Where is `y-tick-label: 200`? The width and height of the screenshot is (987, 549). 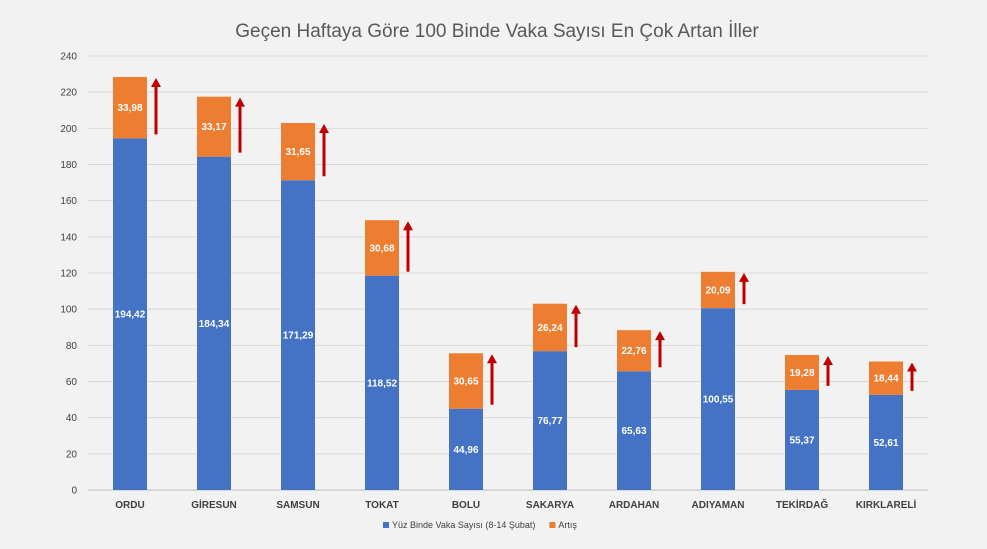
y-tick-label: 200 is located at coordinates (68, 129).